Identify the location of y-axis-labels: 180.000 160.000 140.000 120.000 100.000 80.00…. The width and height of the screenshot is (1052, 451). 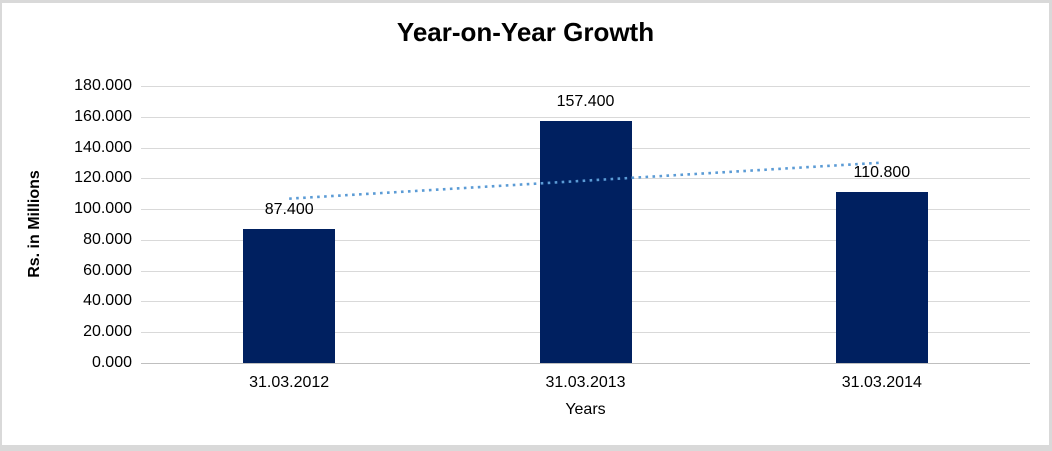
(67, 224).